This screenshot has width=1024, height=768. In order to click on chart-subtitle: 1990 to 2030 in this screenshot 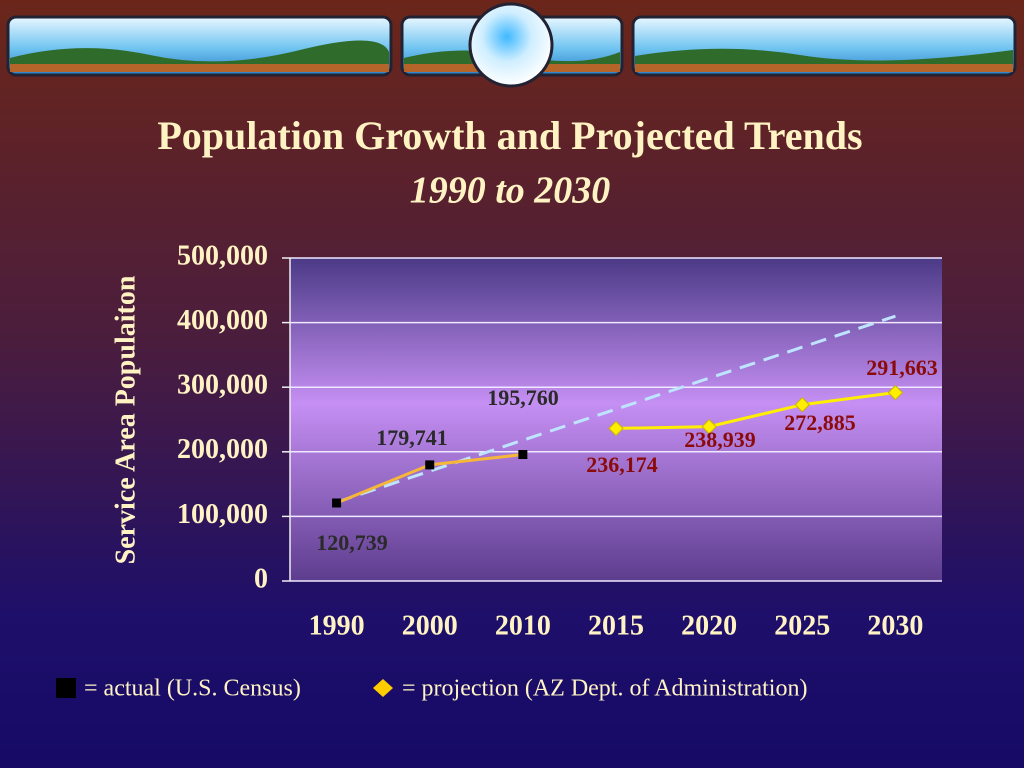, I will do `click(510, 191)`.